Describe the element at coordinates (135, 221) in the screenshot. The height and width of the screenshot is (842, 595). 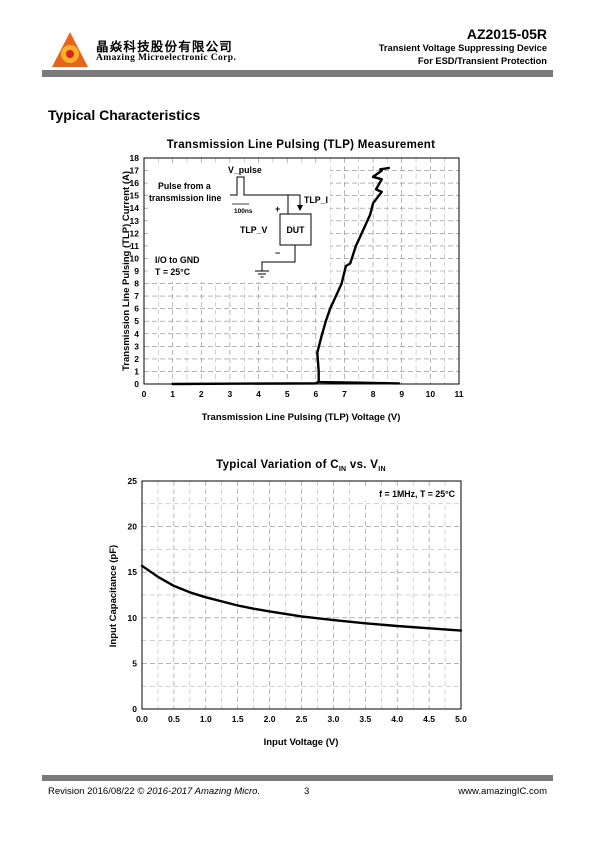
I see `y-tick-label: 13` at that location.